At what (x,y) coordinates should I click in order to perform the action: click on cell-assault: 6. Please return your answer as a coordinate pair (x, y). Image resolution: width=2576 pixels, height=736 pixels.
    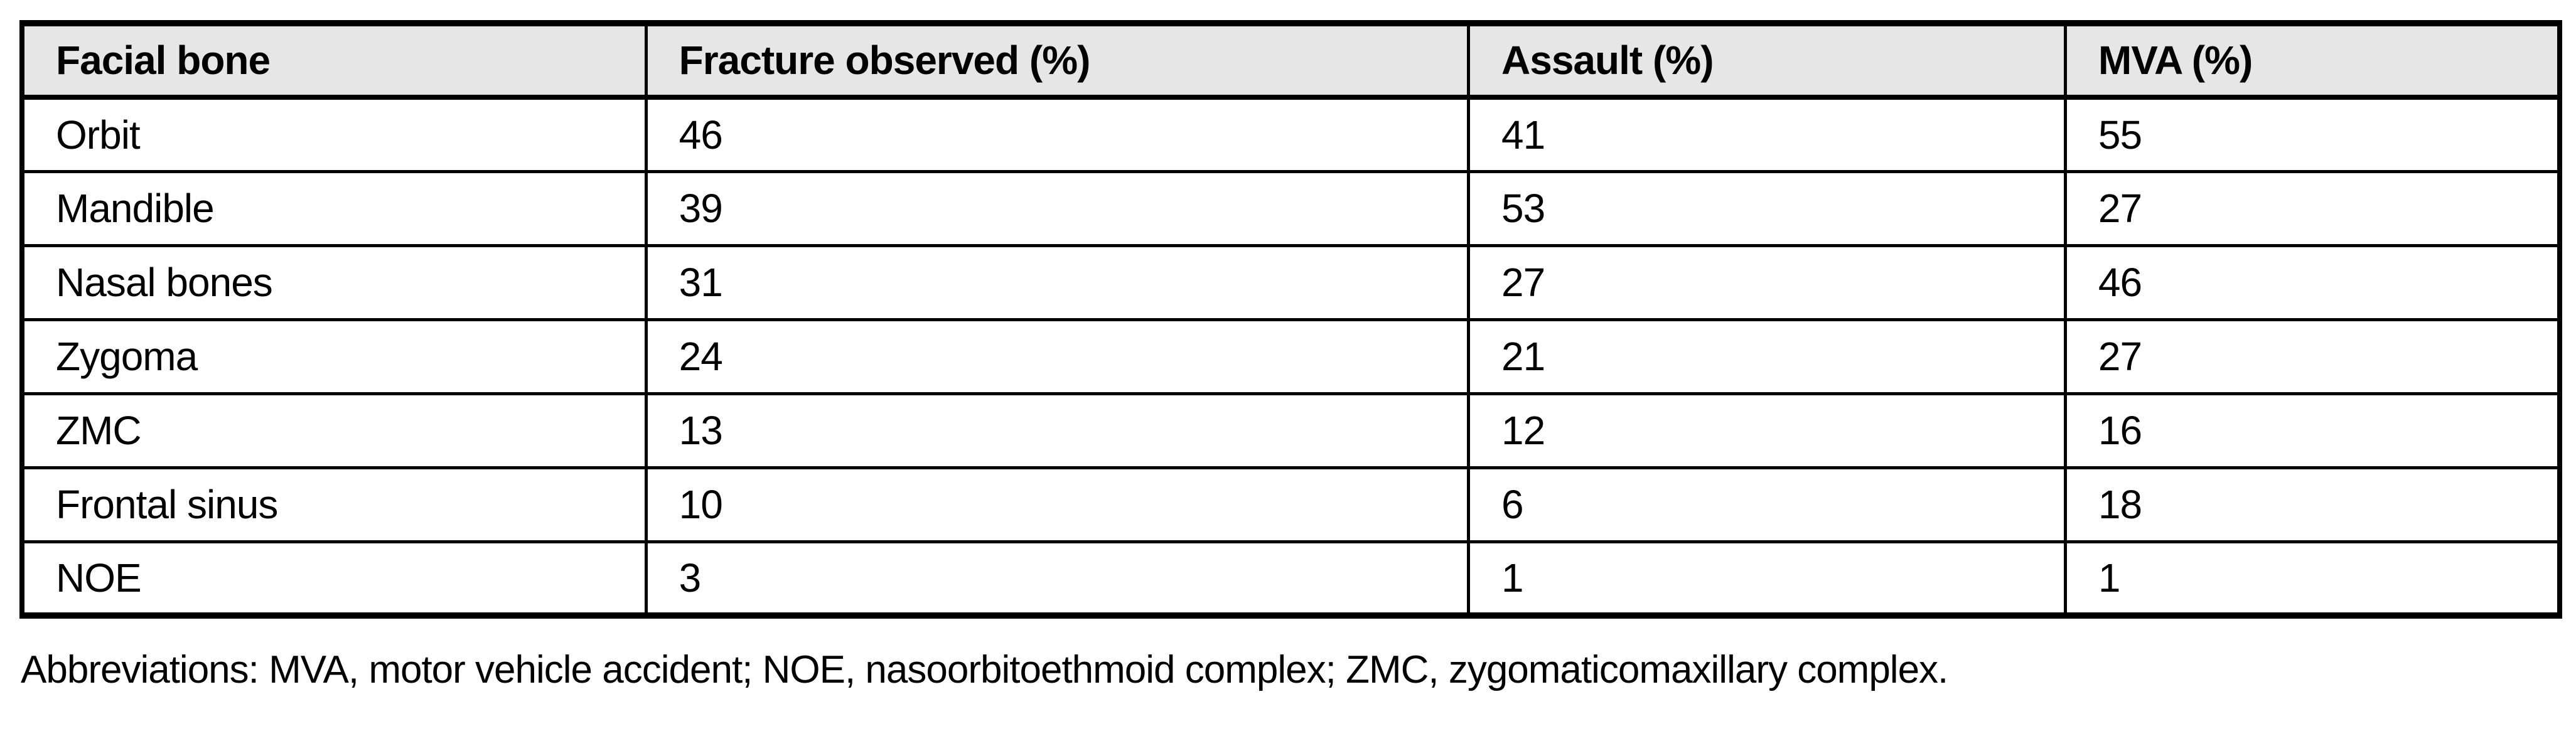
    Looking at the image, I should click on (1767, 504).